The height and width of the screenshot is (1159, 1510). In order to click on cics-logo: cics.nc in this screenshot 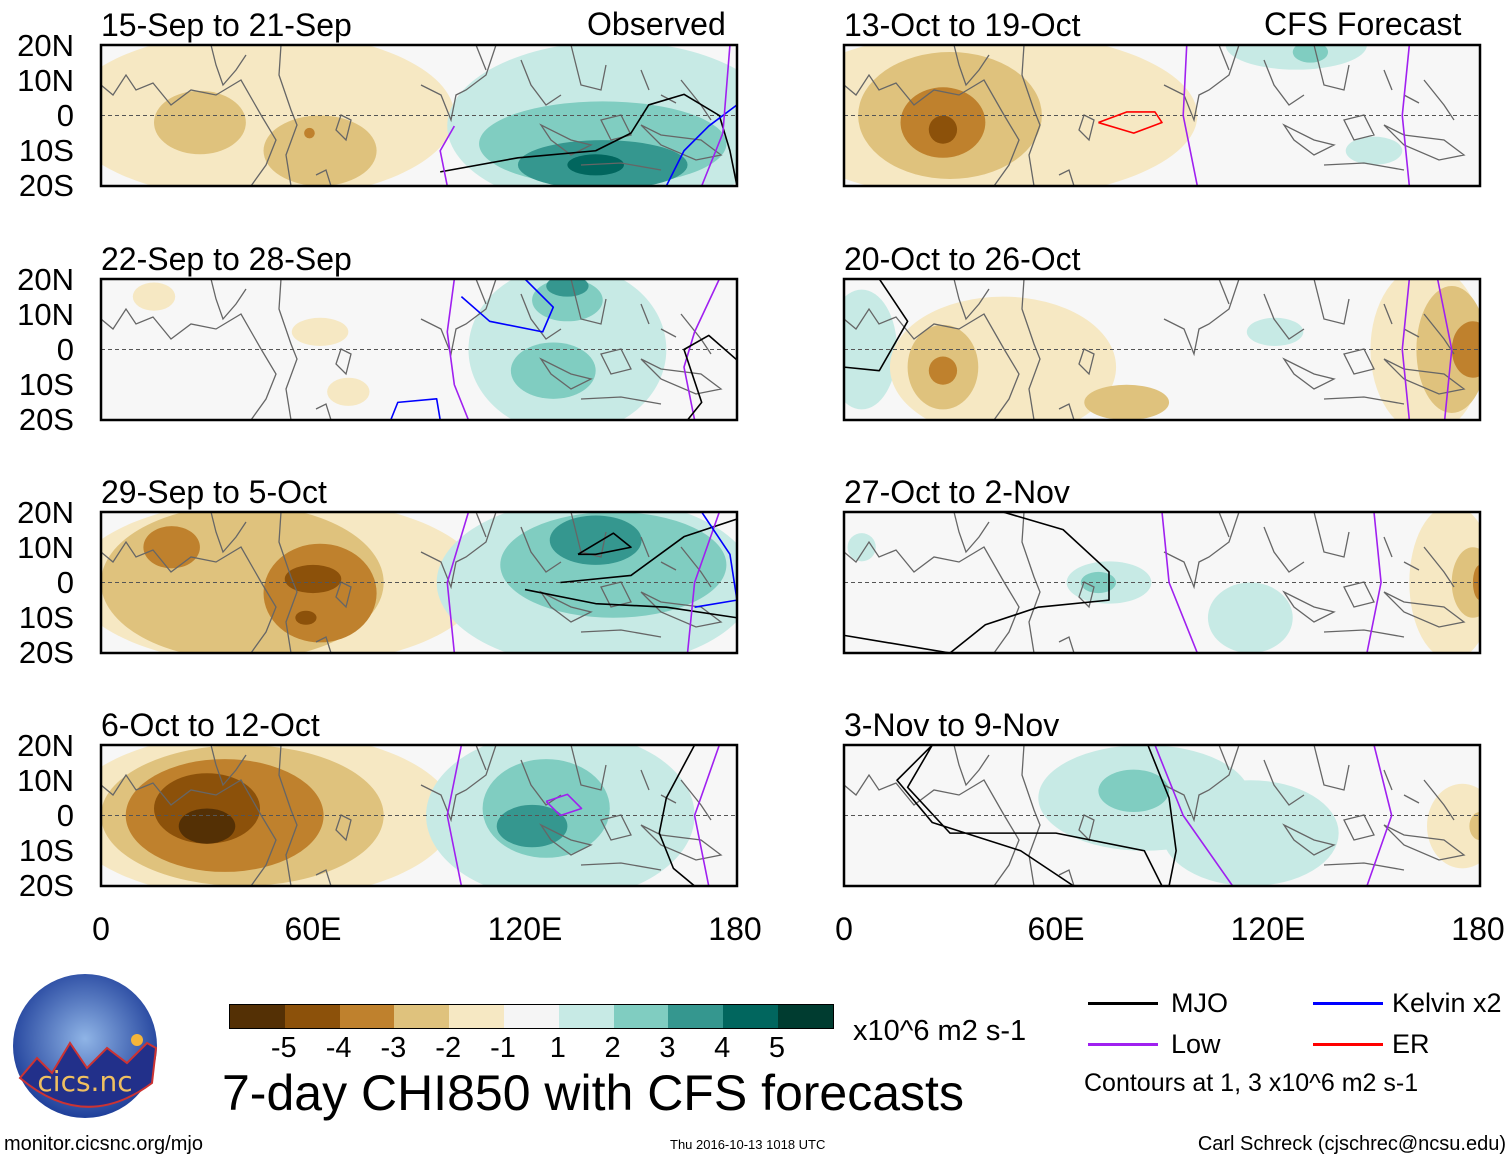, I will do `click(85, 1046)`.